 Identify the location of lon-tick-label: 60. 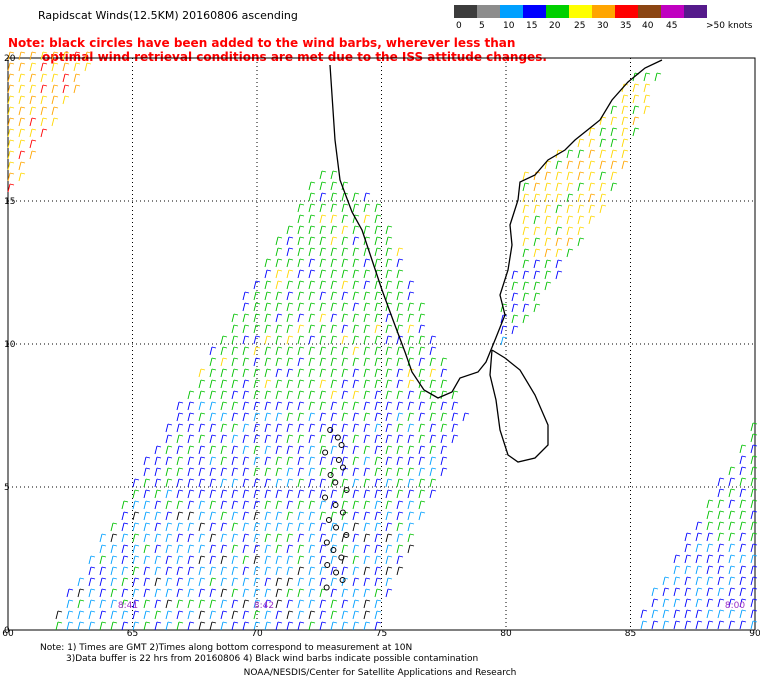
(8, 634).